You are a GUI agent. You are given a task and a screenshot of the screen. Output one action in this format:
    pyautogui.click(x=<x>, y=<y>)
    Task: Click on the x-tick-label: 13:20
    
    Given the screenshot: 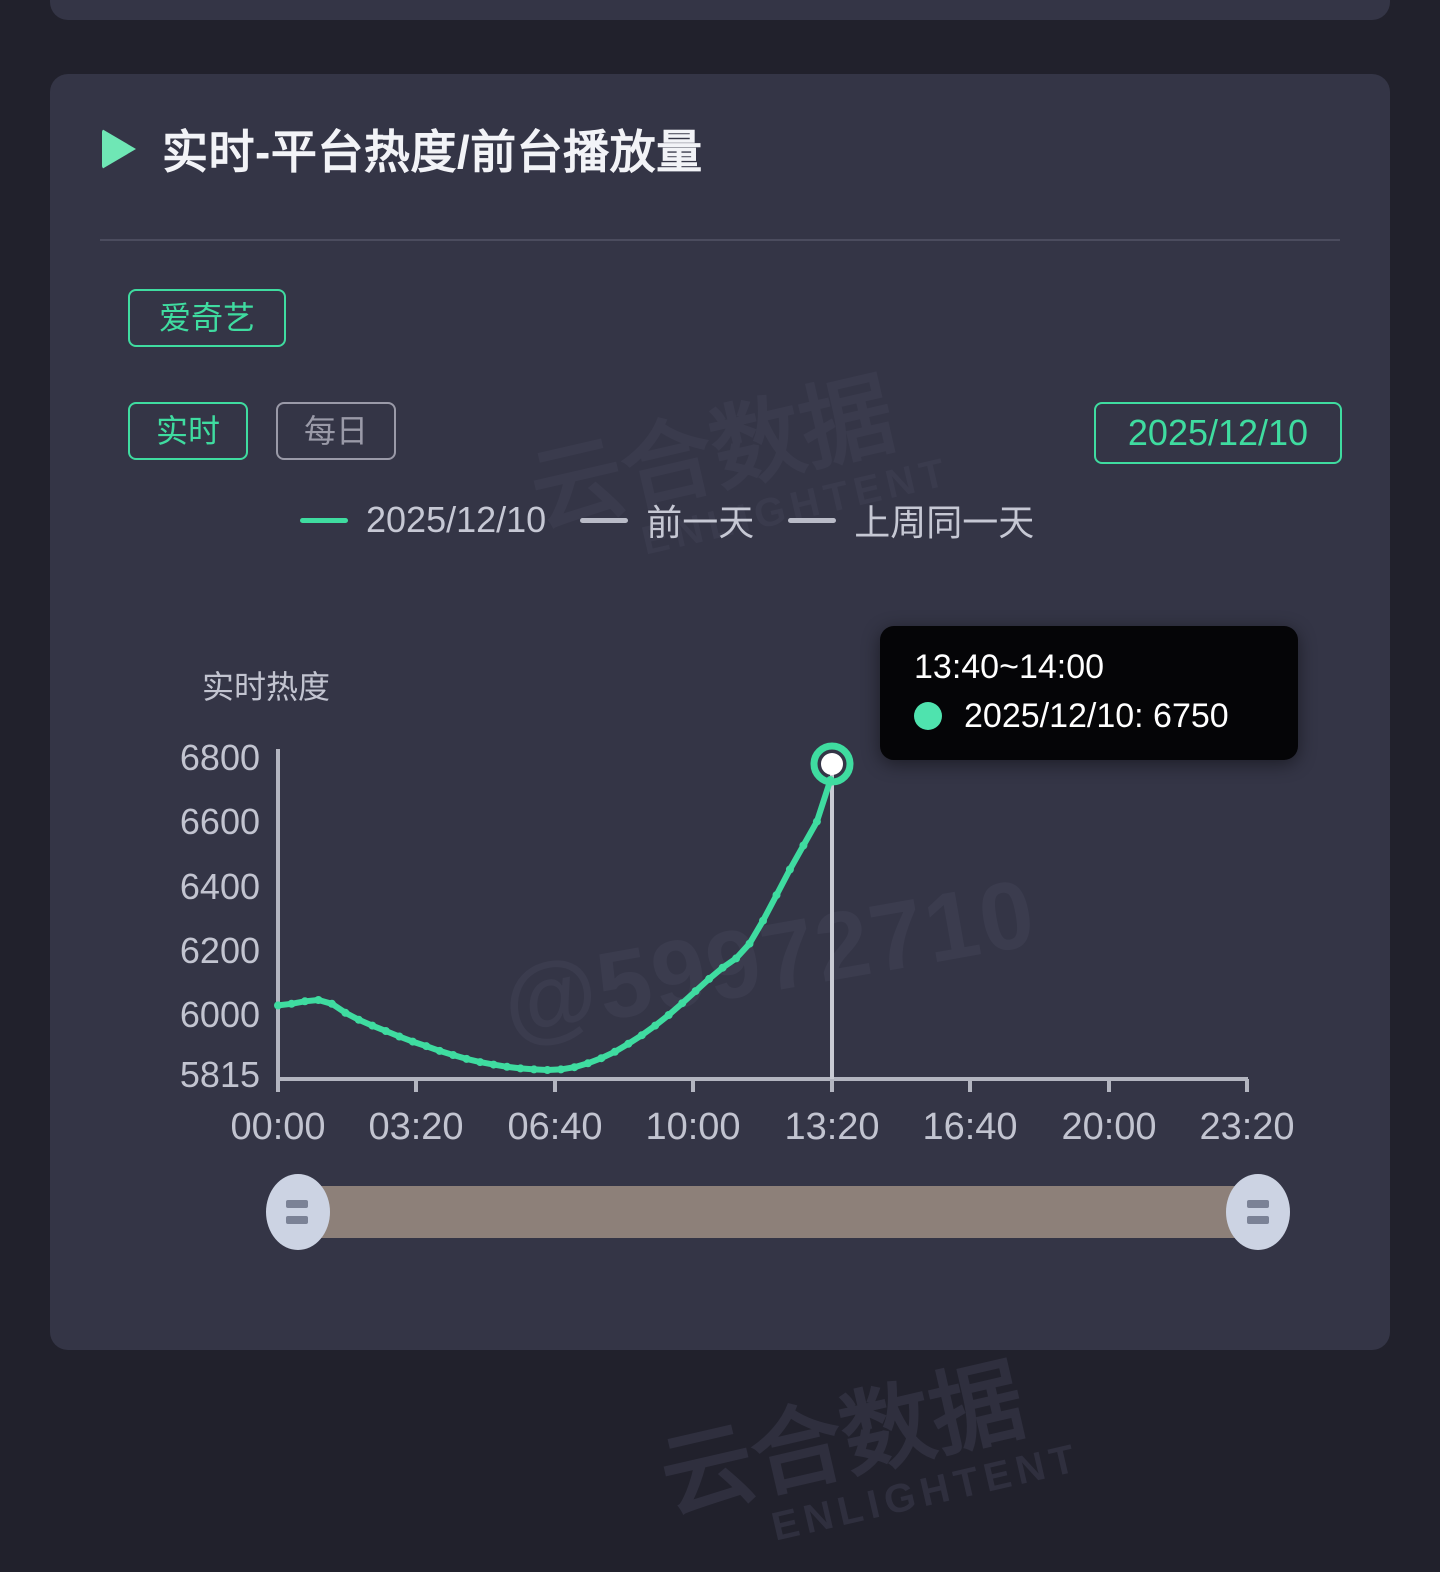 What is the action you would take?
    pyautogui.click(x=831, y=1127)
    